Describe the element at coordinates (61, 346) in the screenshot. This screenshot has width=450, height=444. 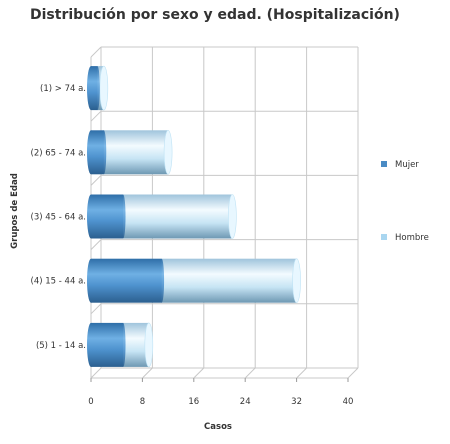
I see `category-label: (5) 1 - 14 a.` at that location.